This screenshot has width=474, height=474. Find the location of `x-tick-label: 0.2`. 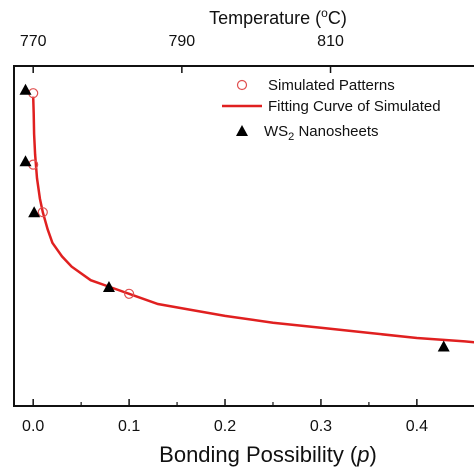

x-tick-label: 0.2 is located at coordinates (225, 426).